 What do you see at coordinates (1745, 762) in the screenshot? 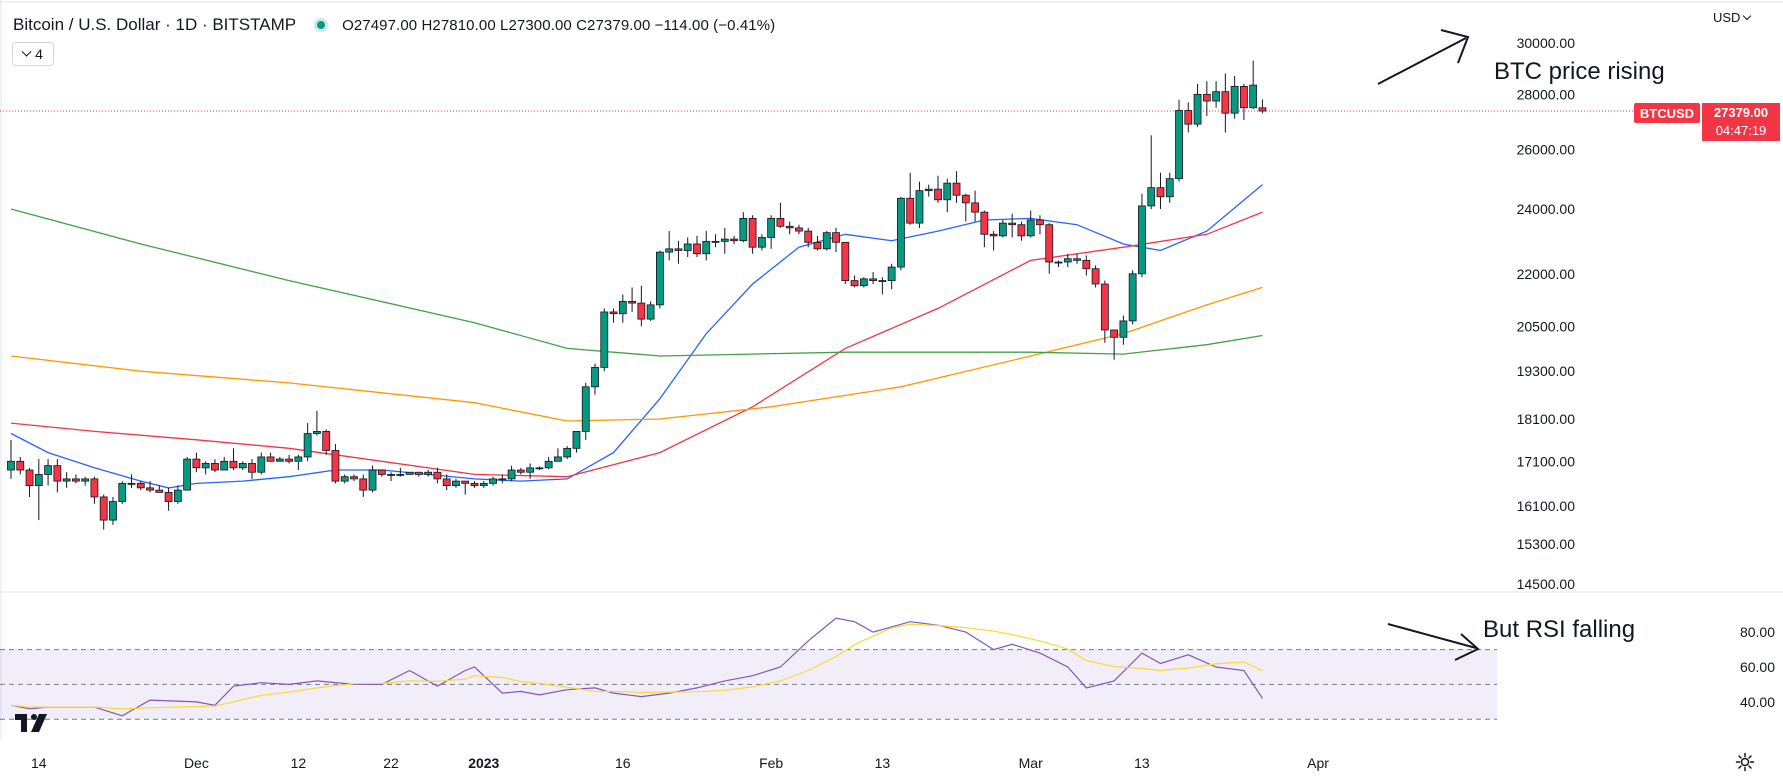
I see `gear-icon` at bounding box center [1745, 762].